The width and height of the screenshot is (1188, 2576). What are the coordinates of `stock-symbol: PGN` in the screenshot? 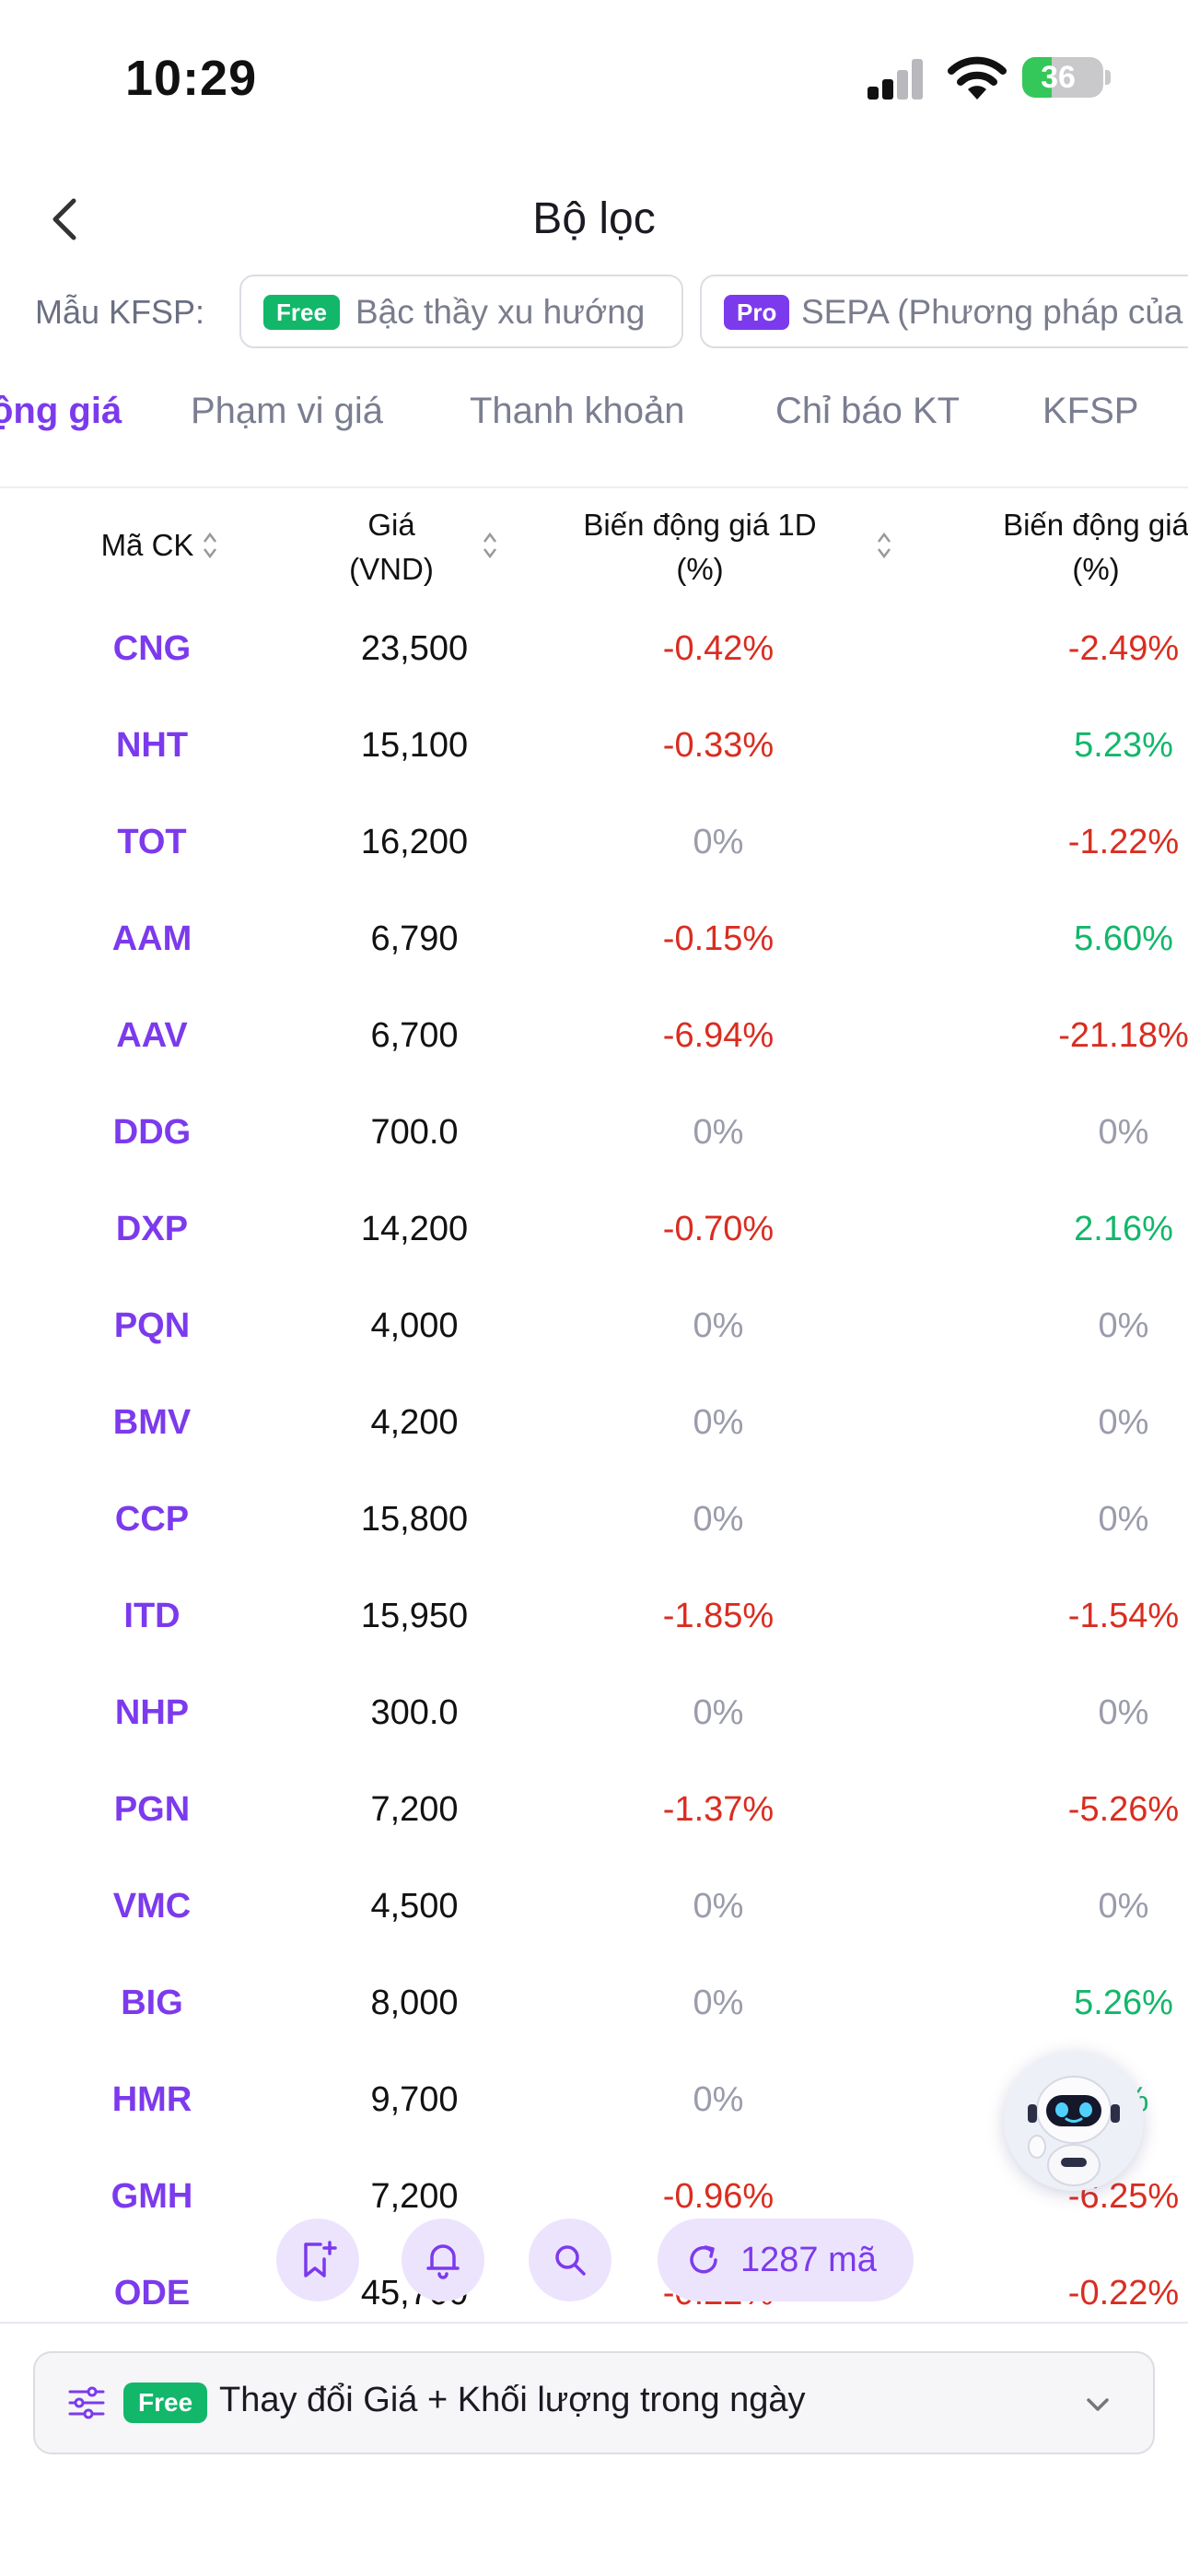 It's located at (152, 1809).